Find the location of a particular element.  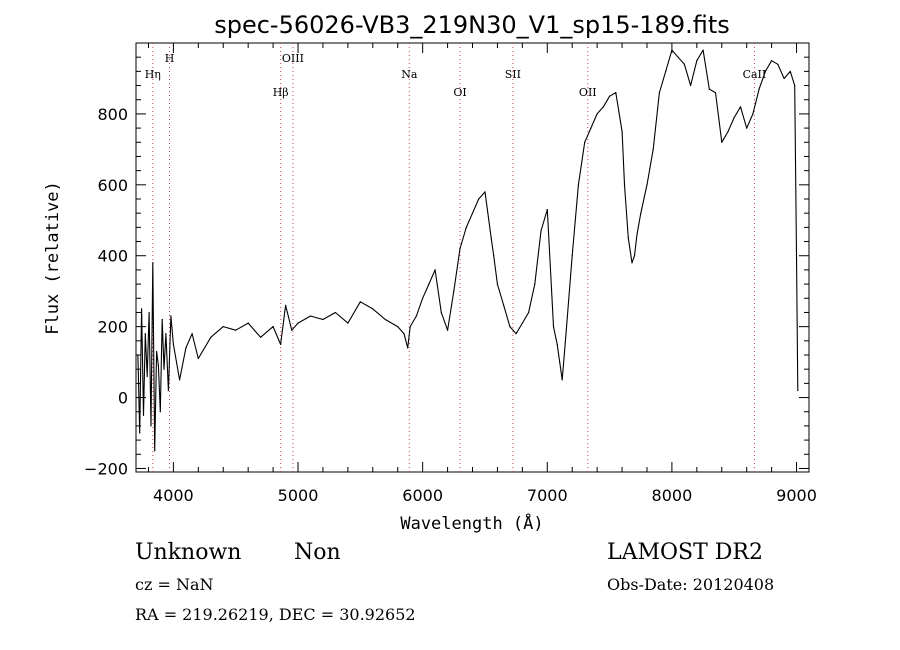

spectral-line-label: OII is located at coordinates (588, 92).